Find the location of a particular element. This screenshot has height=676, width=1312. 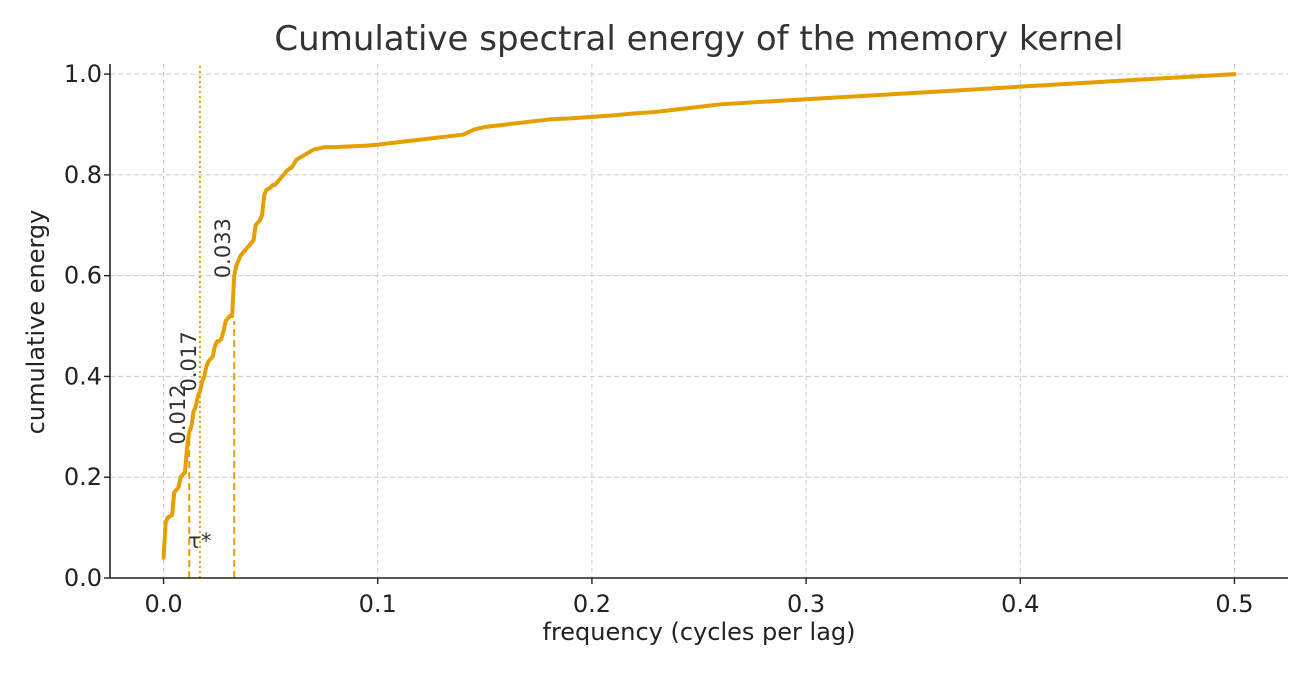

y-tick-label: 0.2 is located at coordinates (83, 477).